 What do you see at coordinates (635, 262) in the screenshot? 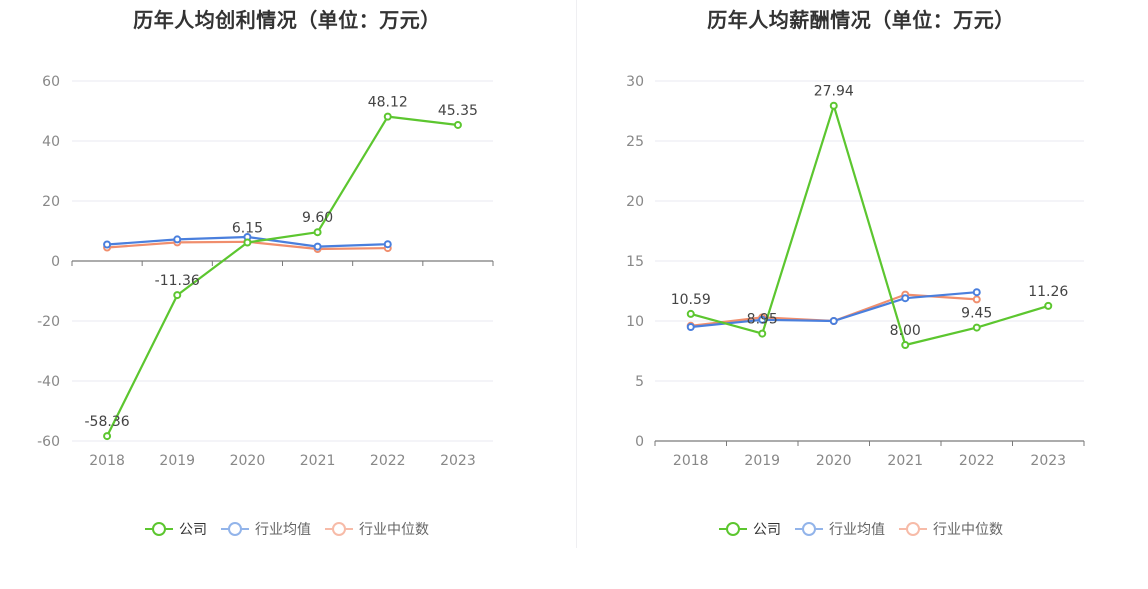
I see `y-tick-label: 15` at bounding box center [635, 262].